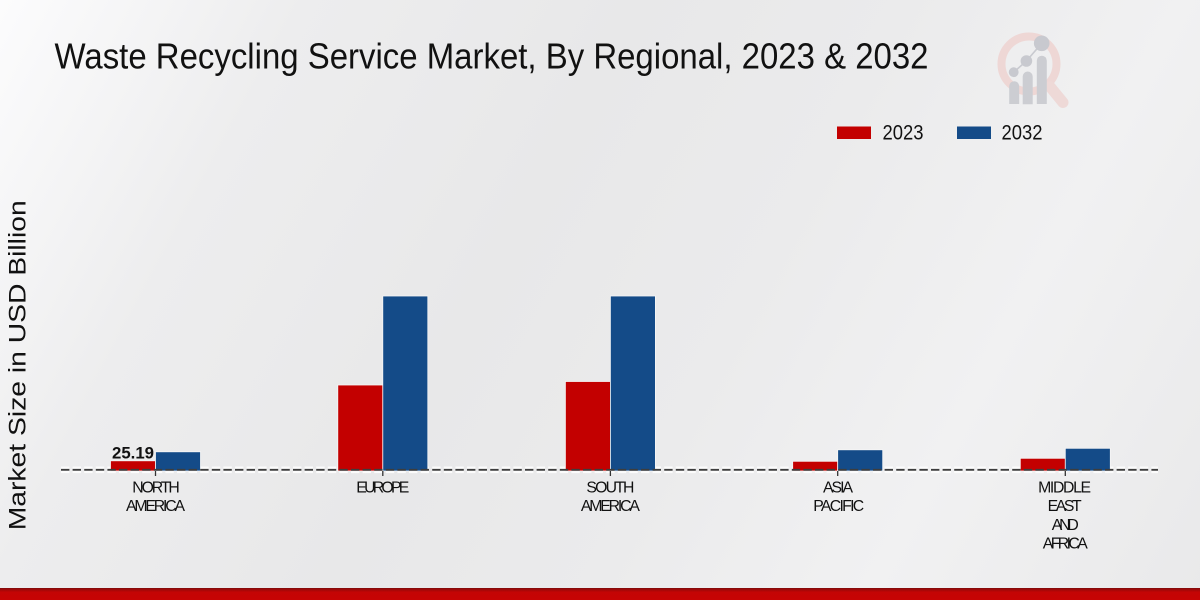 Image resolution: width=1200 pixels, height=600 pixels. I want to click on svg-text: EAST, so click(1065, 506).